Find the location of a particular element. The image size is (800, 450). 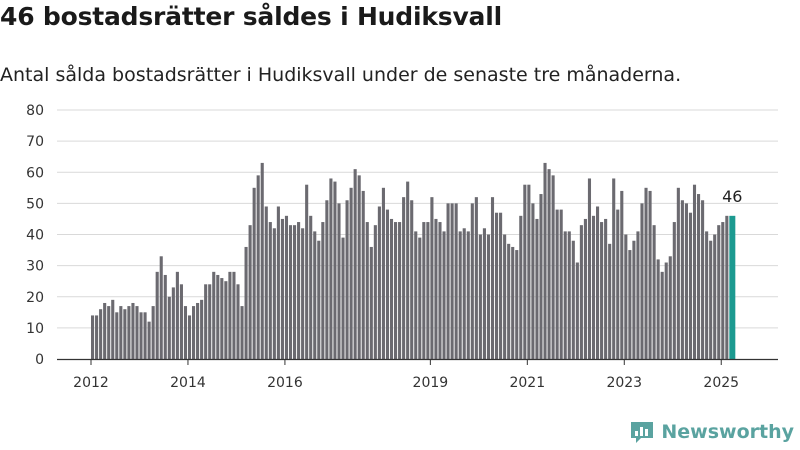

x-tick-label: 2014 is located at coordinates (188, 383).